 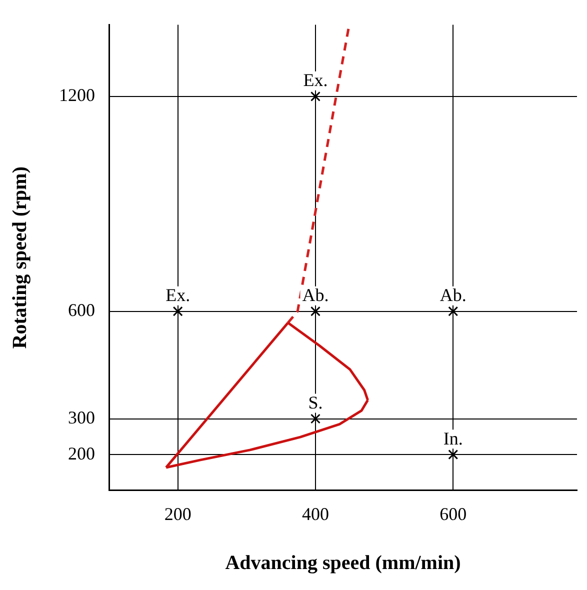 I want to click on y-tick-label: 300, so click(x=81, y=418).